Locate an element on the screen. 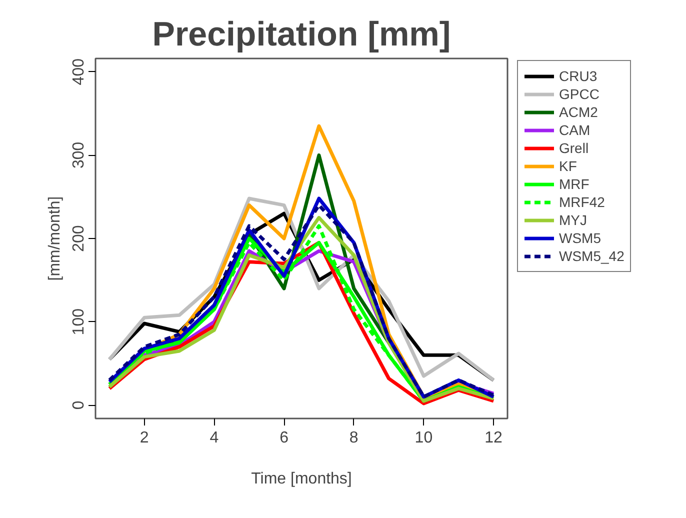 The image size is (686, 518). y-tick-label: 100 is located at coordinates (79, 322).